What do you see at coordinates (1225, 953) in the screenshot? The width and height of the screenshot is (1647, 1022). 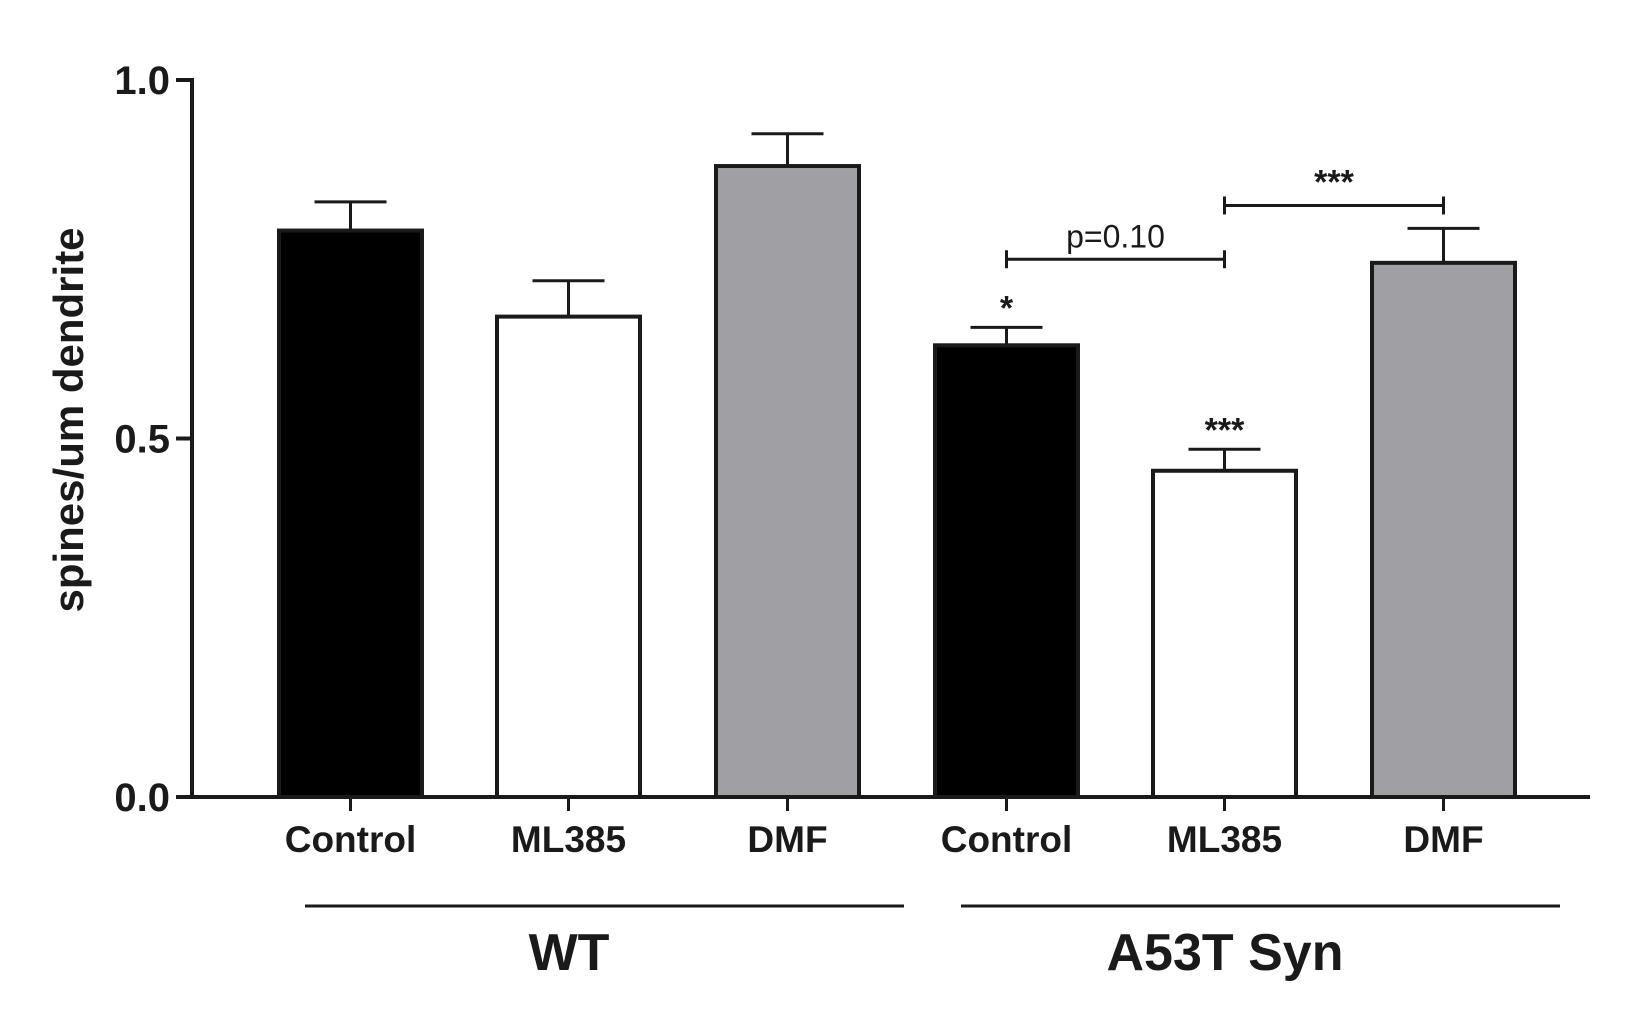 I see `group-label: A53T Syn` at bounding box center [1225, 953].